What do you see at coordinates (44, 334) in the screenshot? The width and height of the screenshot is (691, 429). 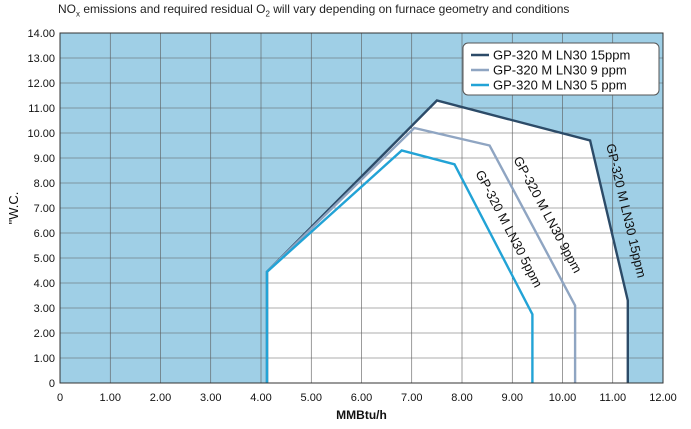 I see `y-tick-label: 2.00` at bounding box center [44, 334].